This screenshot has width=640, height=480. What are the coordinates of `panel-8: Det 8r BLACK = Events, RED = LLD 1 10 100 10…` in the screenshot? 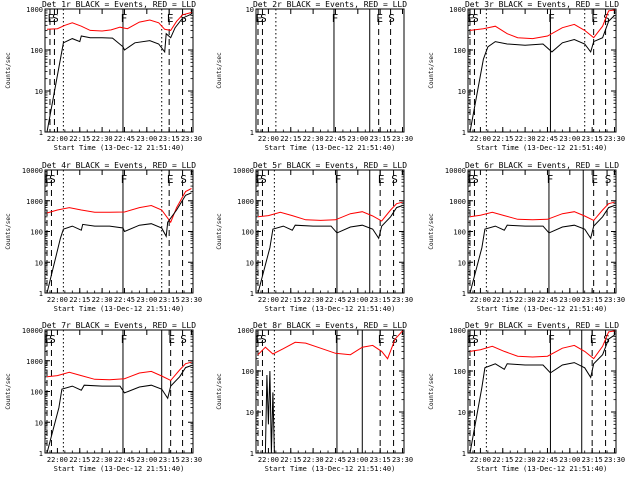 It's located at (314, 397).